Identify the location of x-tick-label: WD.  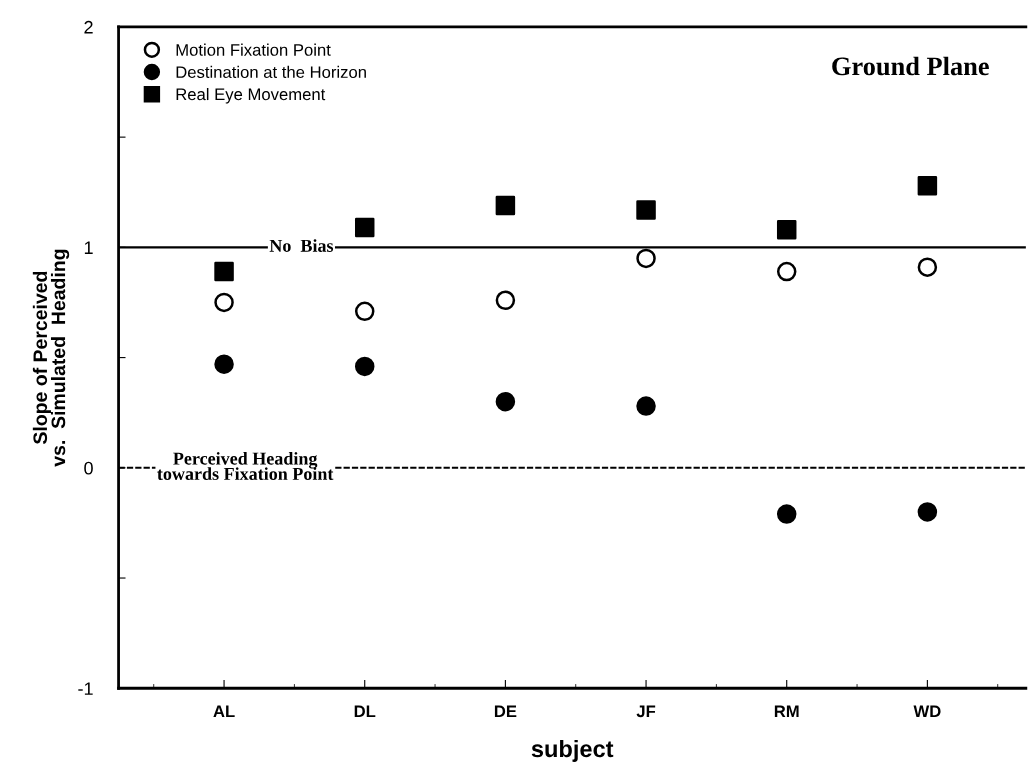
(927, 711).